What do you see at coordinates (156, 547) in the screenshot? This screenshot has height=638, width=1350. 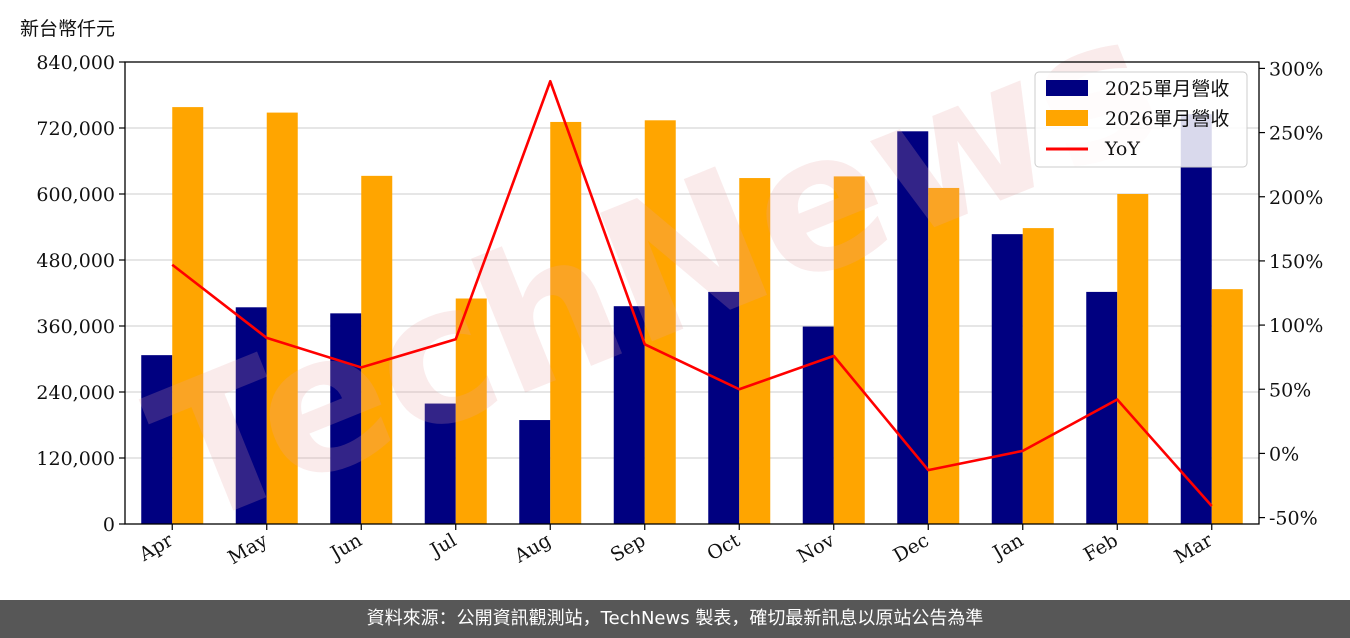 I see `x-tick-label: Apr` at bounding box center [156, 547].